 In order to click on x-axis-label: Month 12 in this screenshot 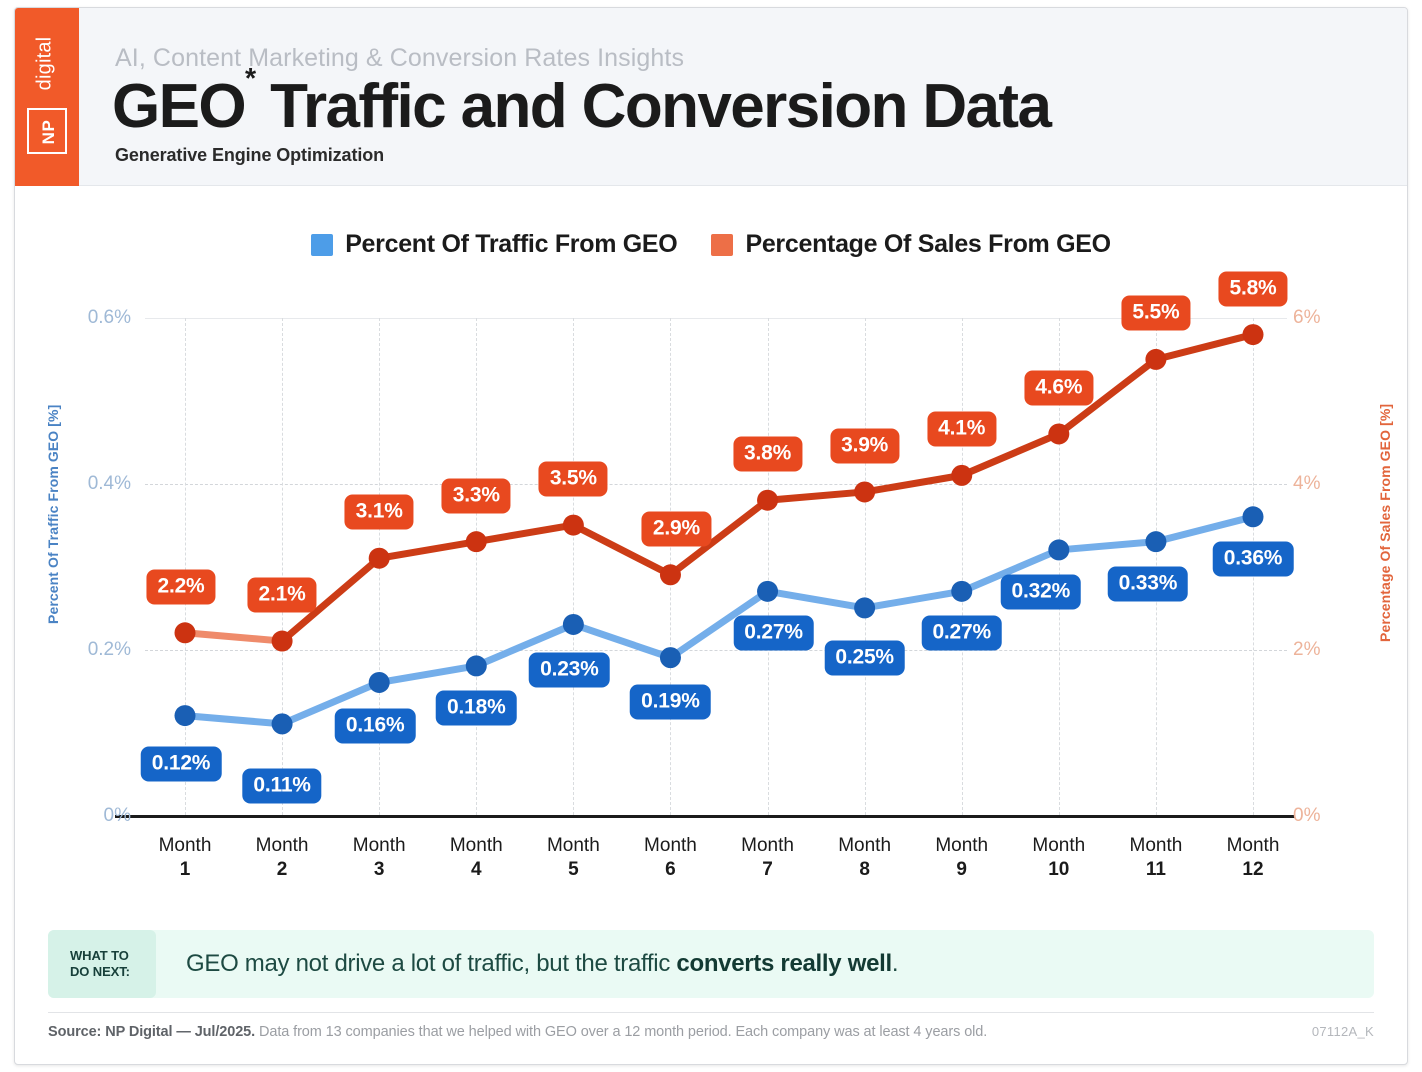, I will do `click(1253, 858)`.